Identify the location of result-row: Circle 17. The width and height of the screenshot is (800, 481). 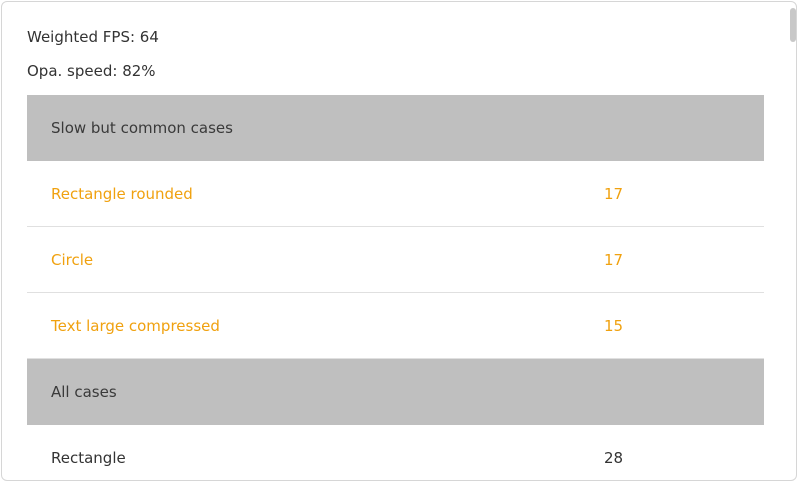
(395, 260).